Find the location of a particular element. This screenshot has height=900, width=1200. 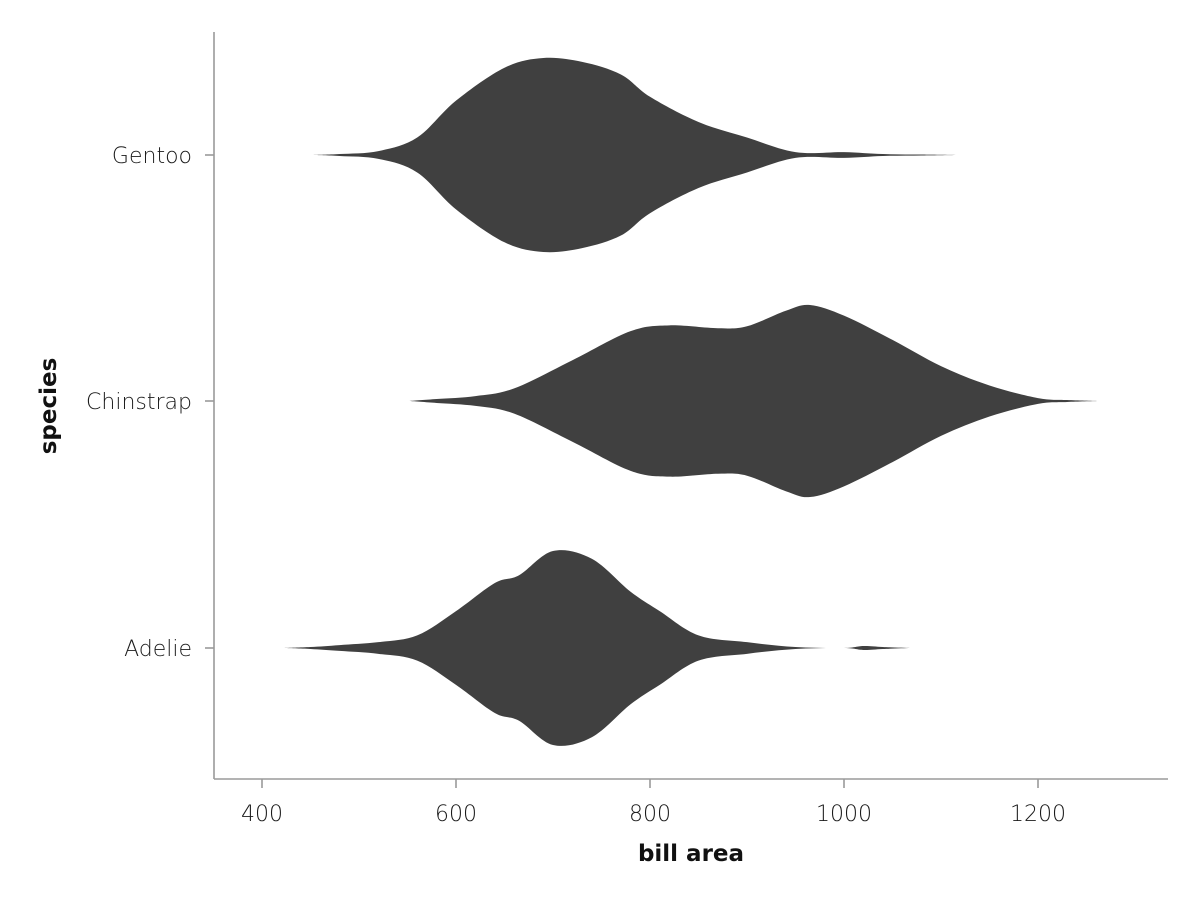

x-tick-label: 600 is located at coordinates (456, 814).